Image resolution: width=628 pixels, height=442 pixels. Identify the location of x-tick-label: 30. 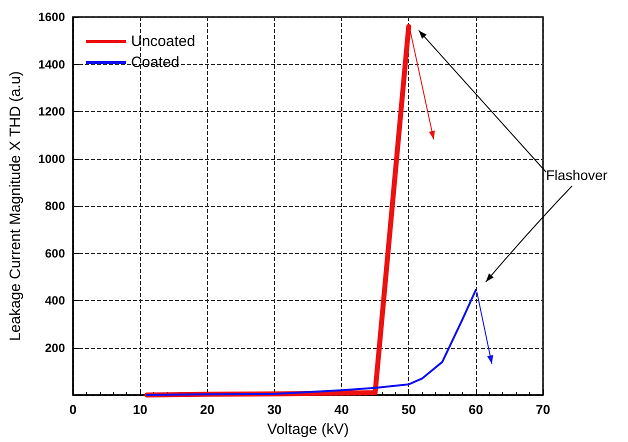
(274, 409).